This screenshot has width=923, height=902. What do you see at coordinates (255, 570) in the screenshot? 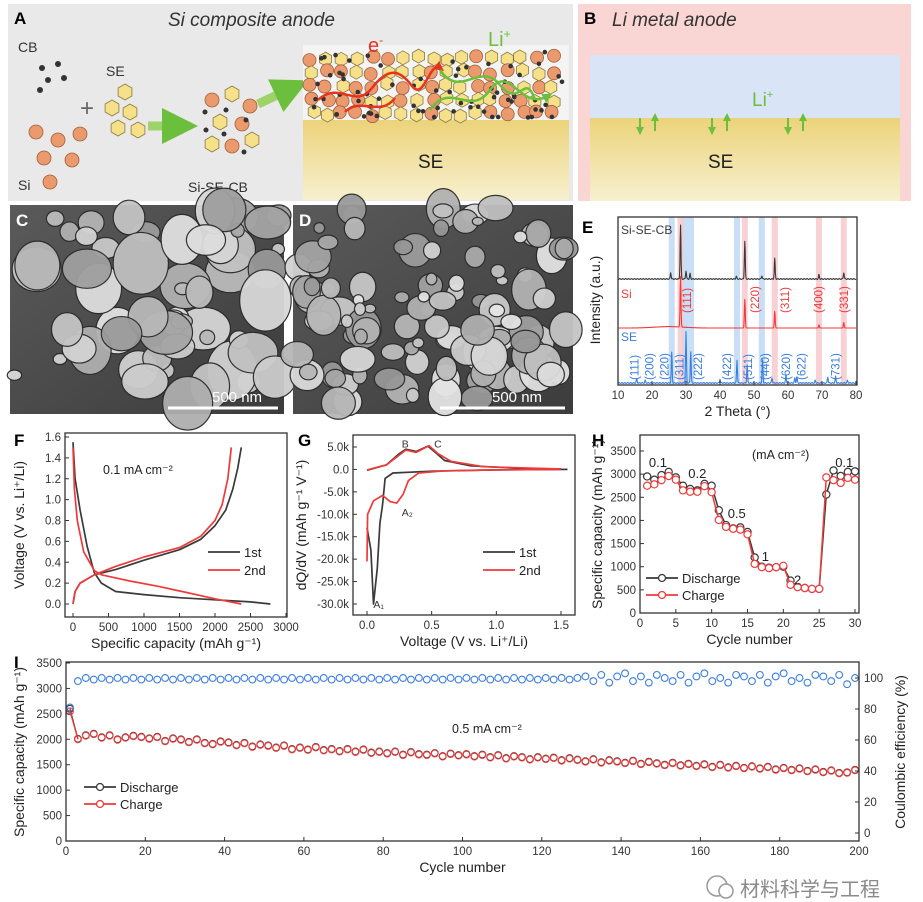
I see `legend-label: 2nd` at bounding box center [255, 570].